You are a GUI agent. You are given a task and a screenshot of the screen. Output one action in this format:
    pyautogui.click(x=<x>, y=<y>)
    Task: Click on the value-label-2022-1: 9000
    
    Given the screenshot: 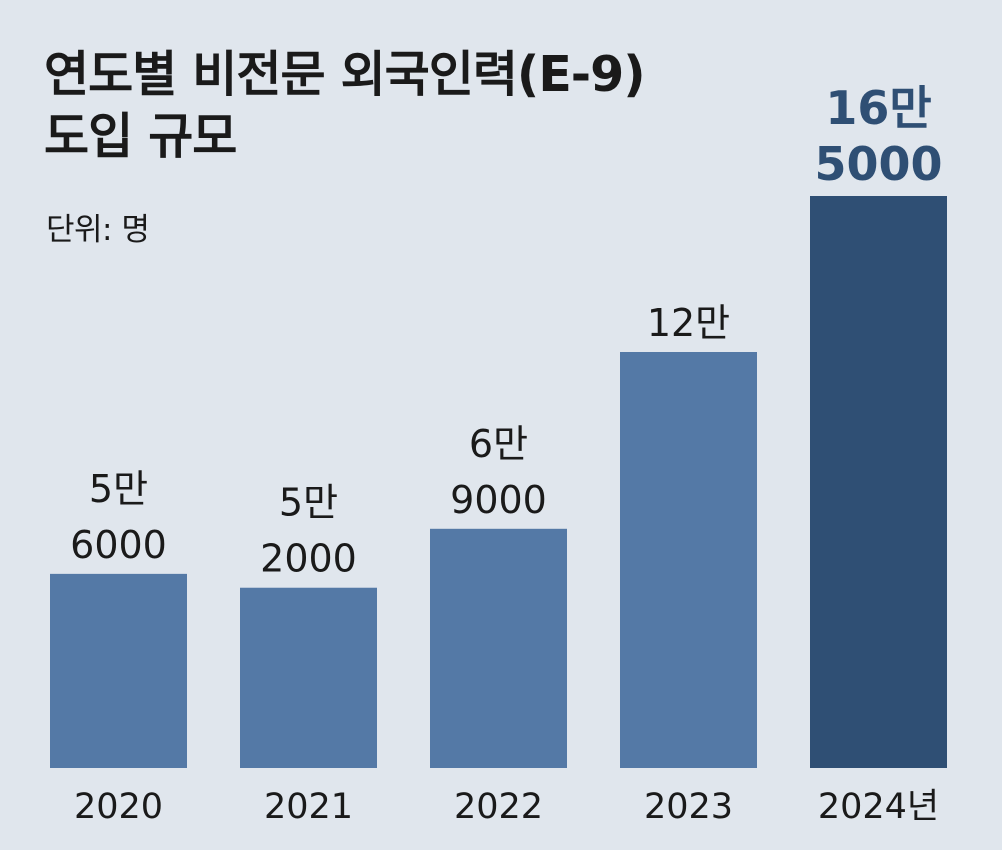 What is the action you would take?
    pyautogui.click(x=498, y=500)
    